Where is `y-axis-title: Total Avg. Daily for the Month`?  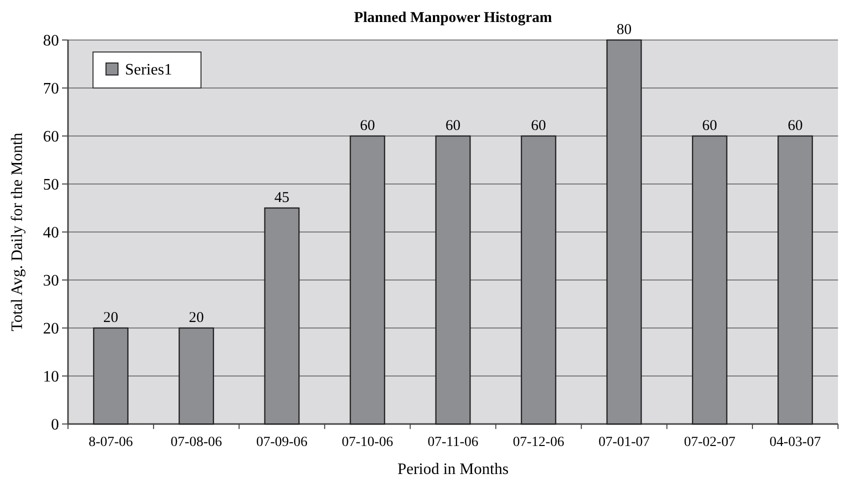
y-axis-title: Total Avg. Daily for the Month is located at coordinates (17, 232).